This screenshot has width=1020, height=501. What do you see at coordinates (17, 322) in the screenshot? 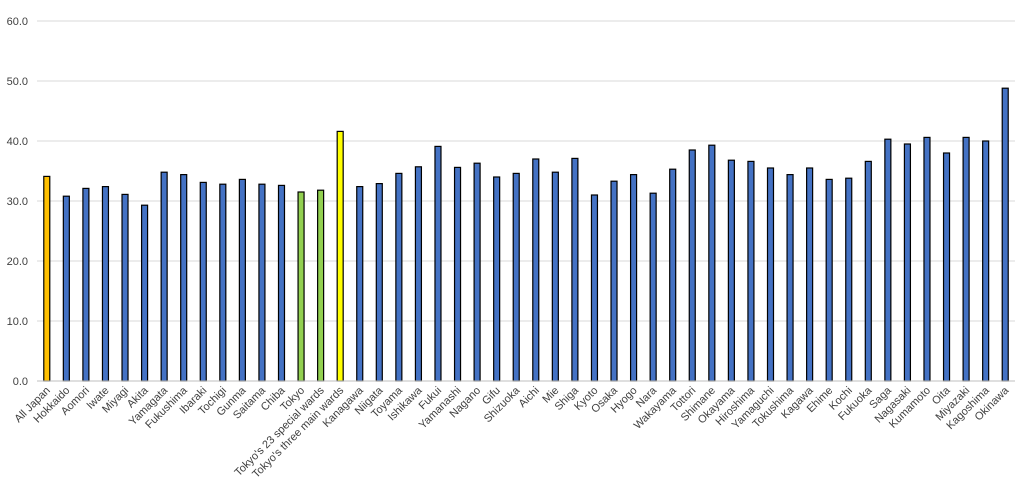
I see `y-tick-label: 10.0` at bounding box center [17, 322].